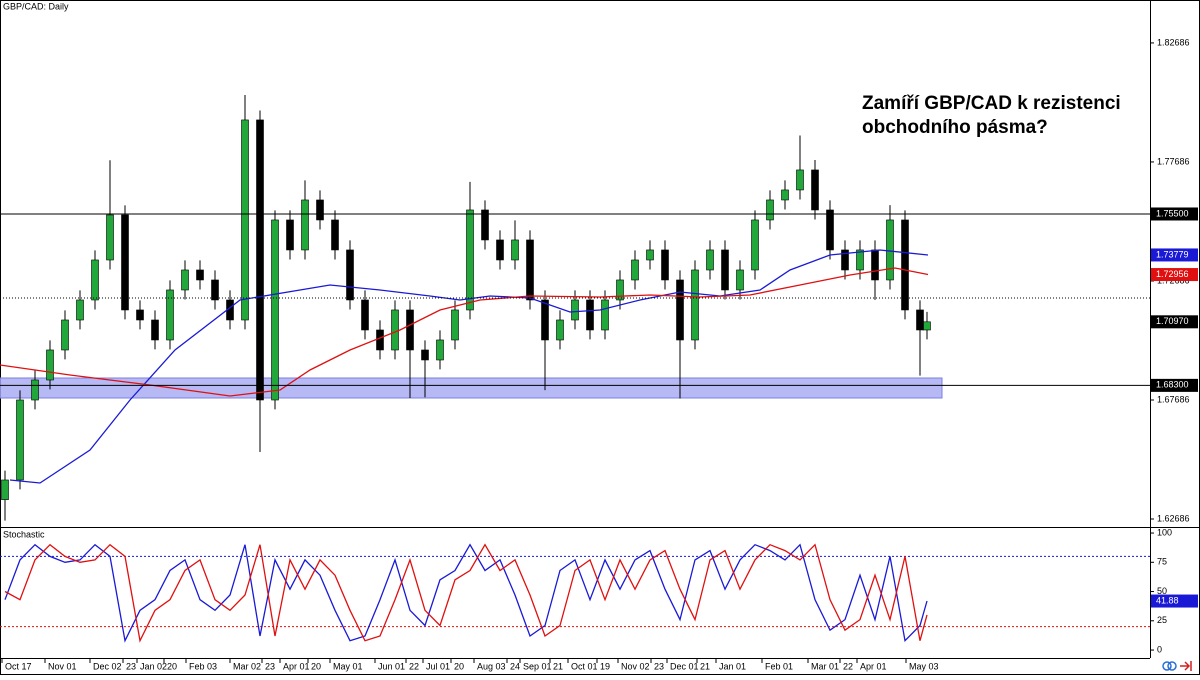  I want to click on x-tick-label: 22, so click(414, 666).